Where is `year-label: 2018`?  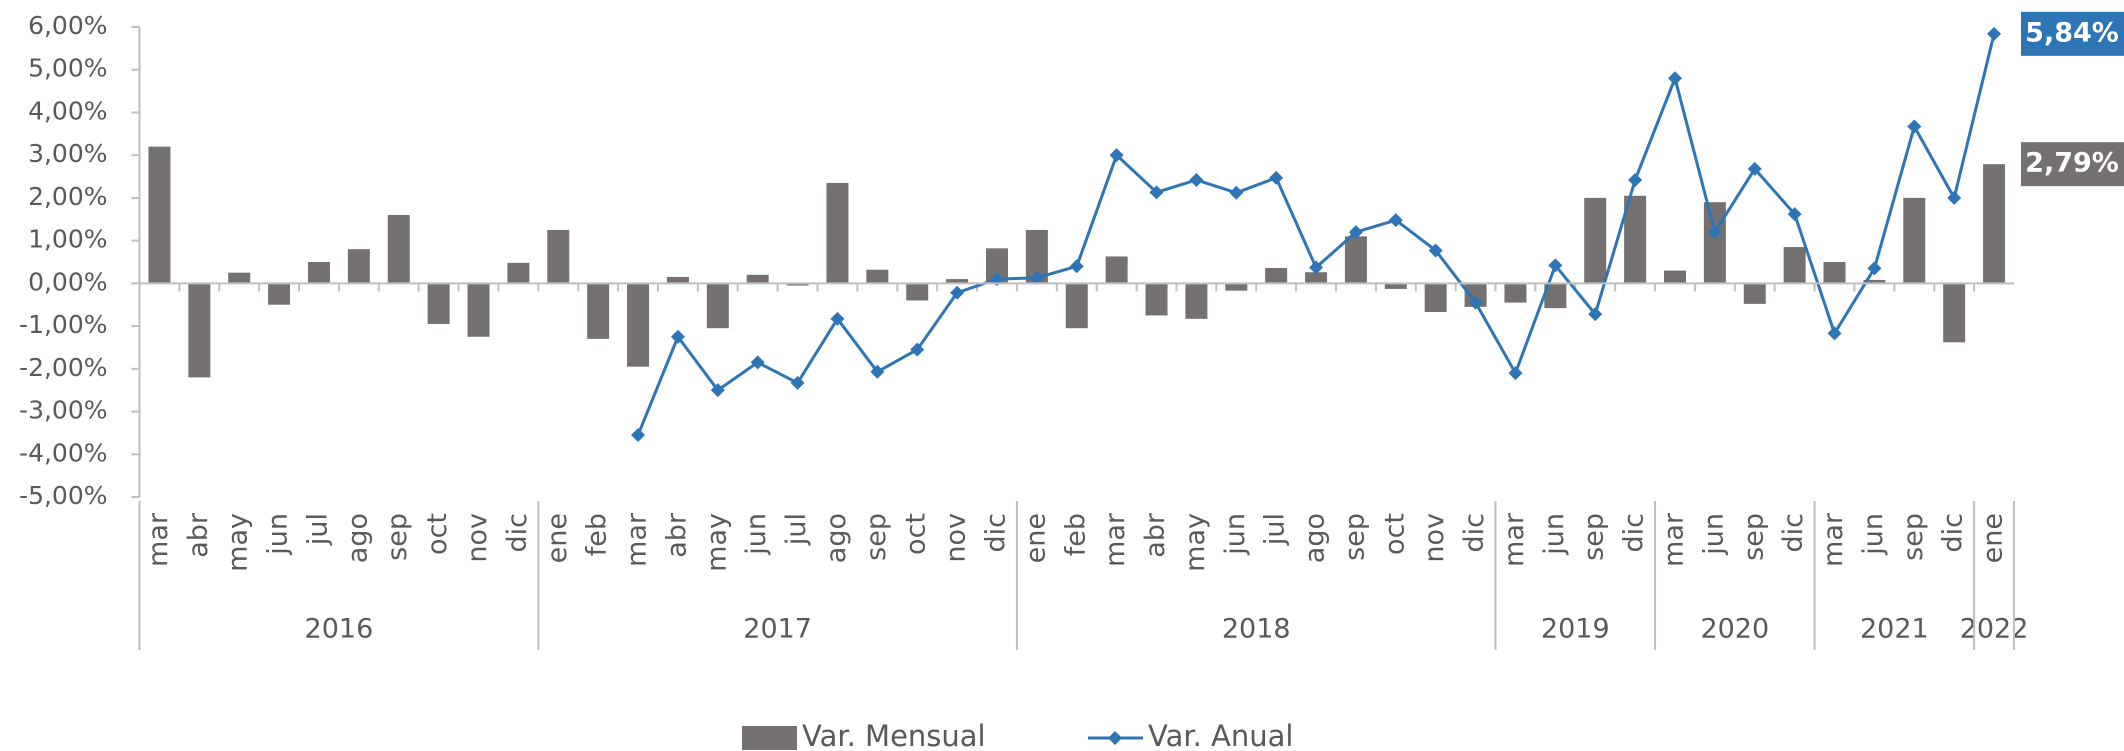
year-label: 2018 is located at coordinates (1256, 629).